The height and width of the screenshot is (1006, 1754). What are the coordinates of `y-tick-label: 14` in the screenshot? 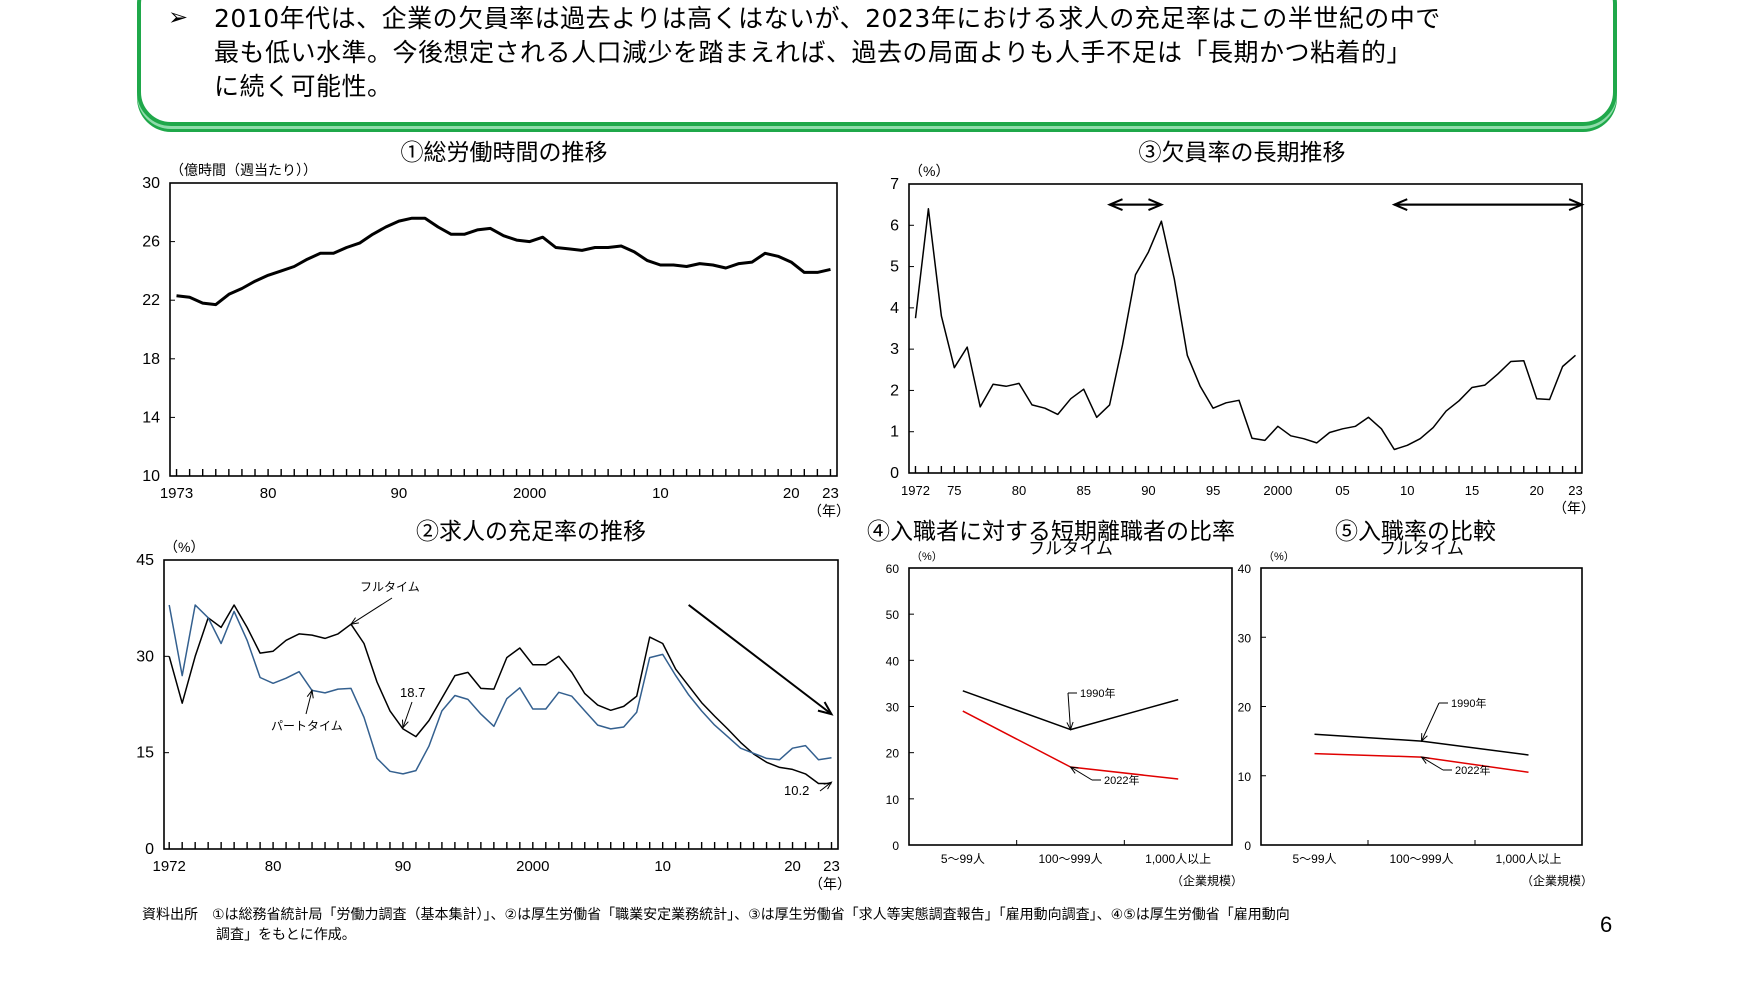 It's located at (151, 417).